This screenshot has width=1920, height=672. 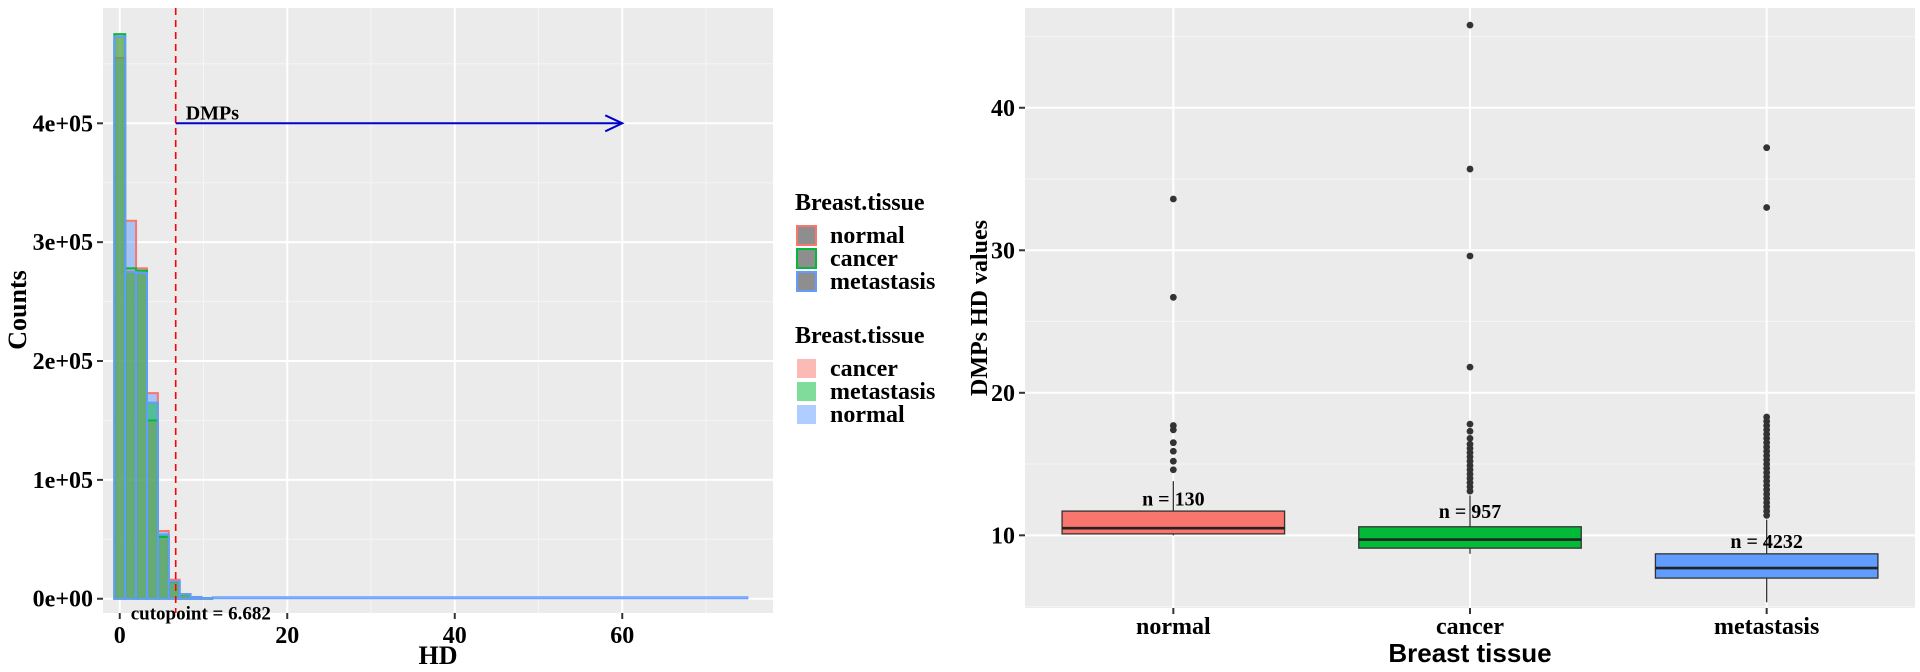 What do you see at coordinates (1173, 522) in the screenshot?
I see `box-normal` at bounding box center [1173, 522].